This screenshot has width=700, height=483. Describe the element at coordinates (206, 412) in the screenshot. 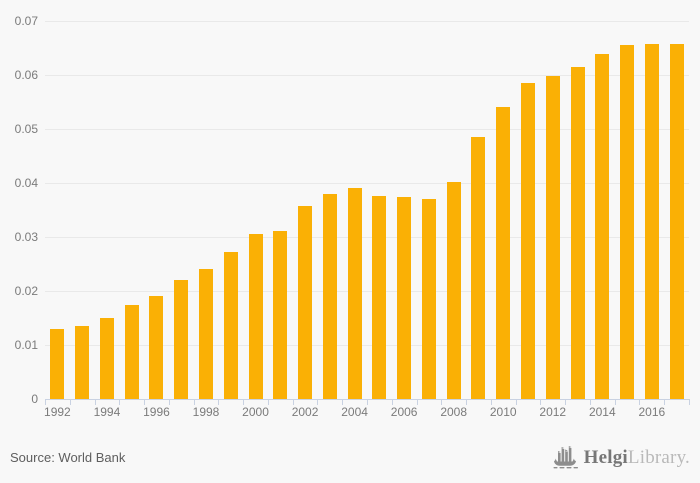

I see `x-tick-label: 1998` at that location.